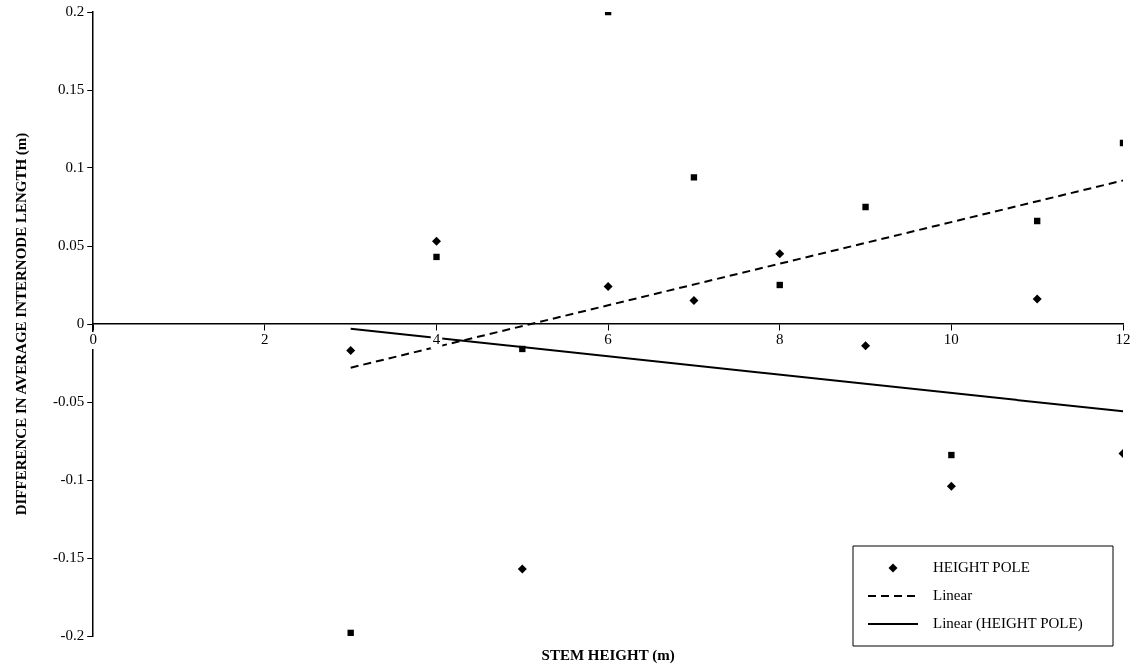 This screenshot has width=1135, height=666. I want to click on y-tick-label: 0.15, so click(71, 88).